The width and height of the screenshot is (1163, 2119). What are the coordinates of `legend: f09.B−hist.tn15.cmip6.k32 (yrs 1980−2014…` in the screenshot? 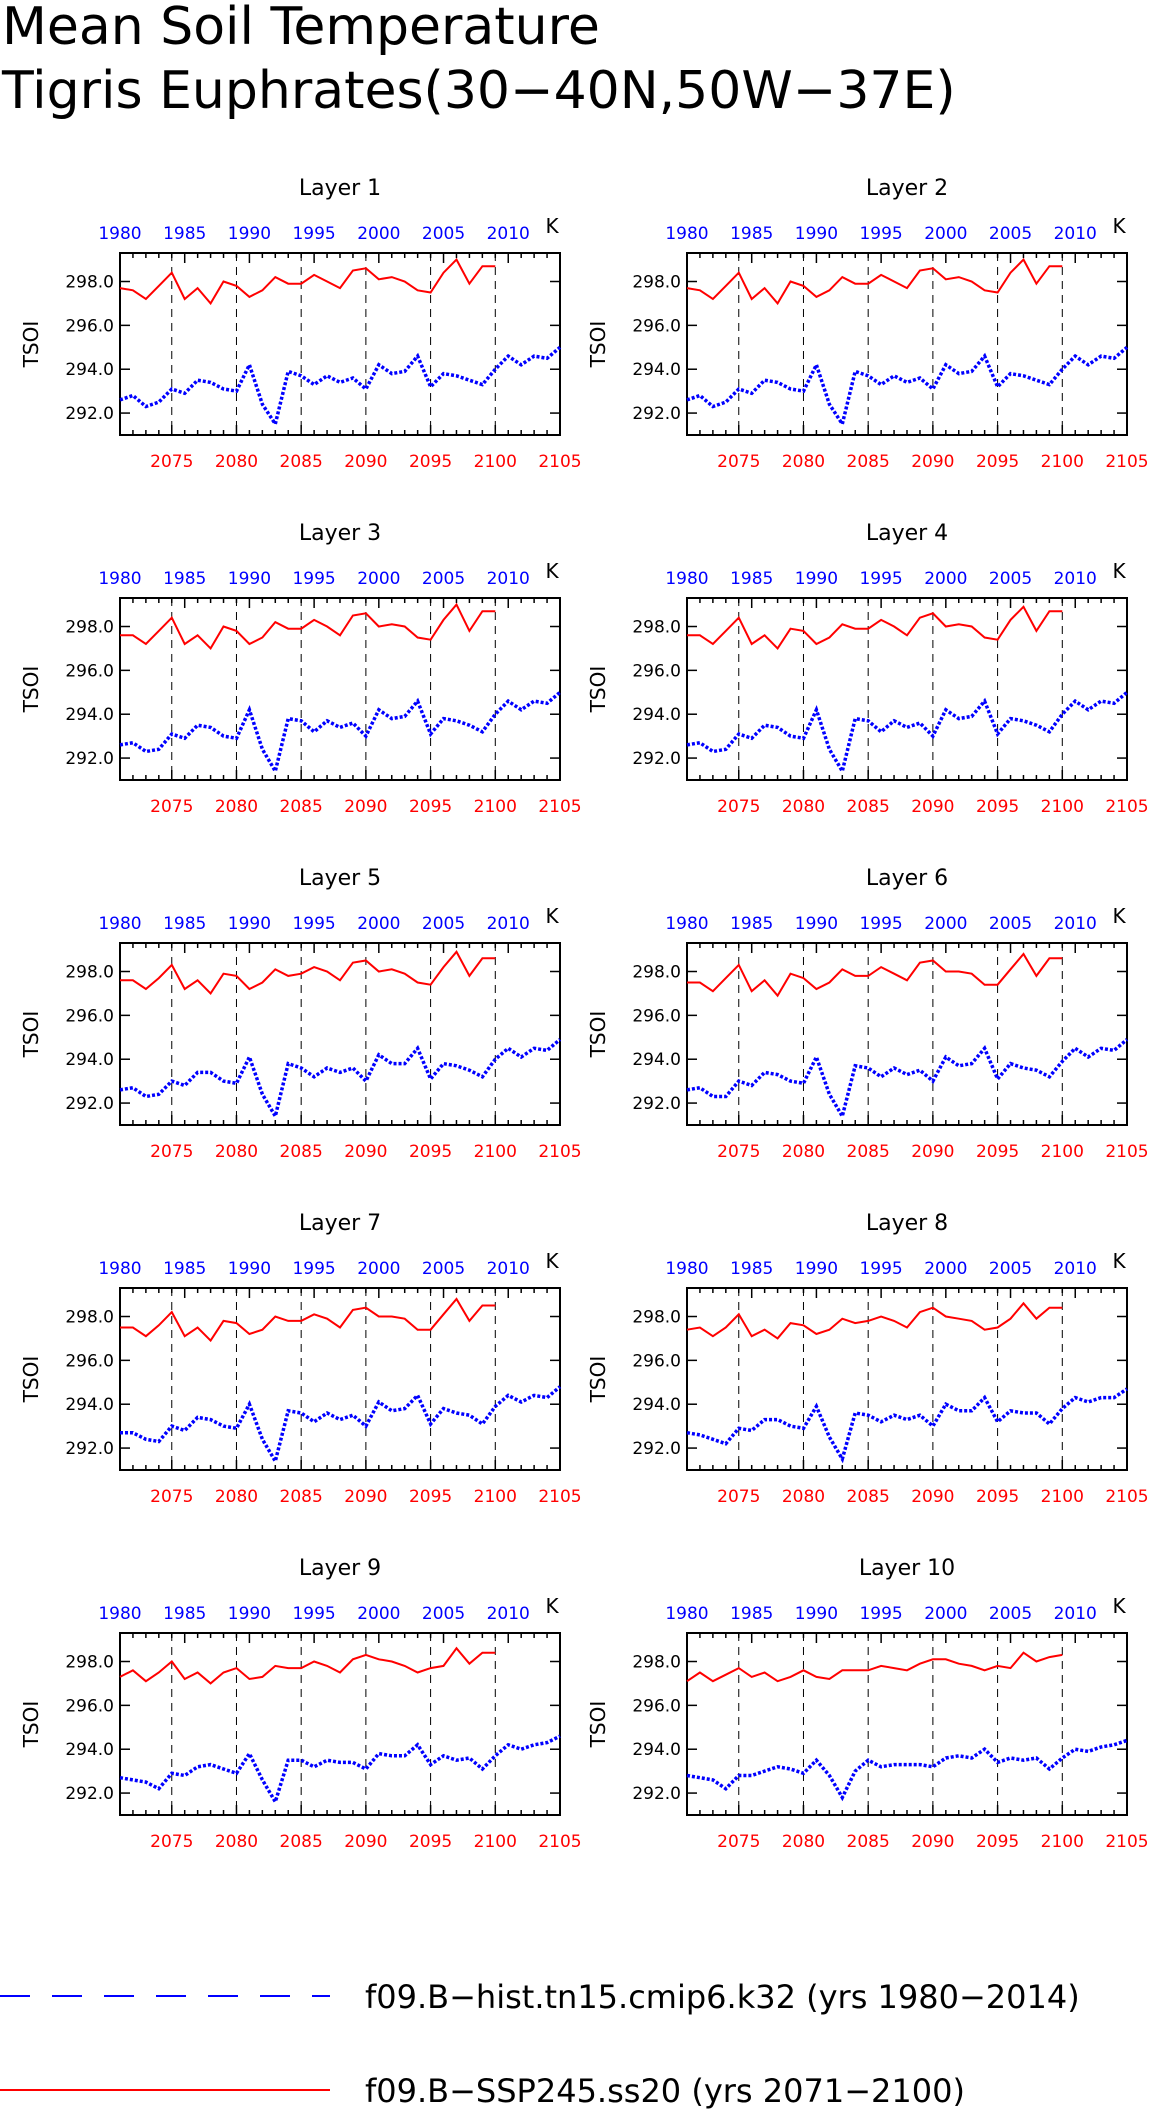 It's located at (540, 2044).